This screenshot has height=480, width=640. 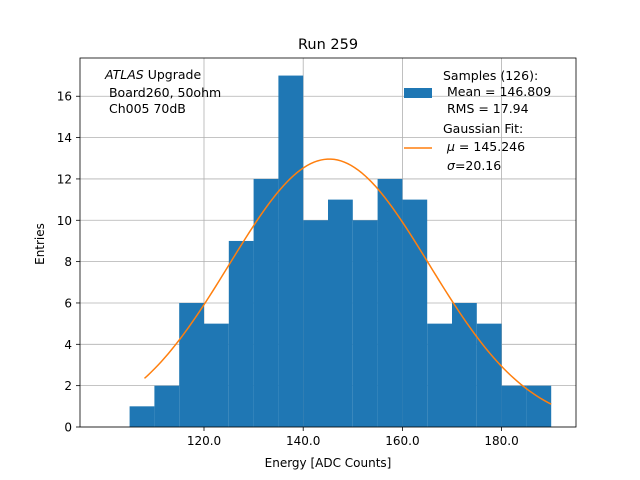 What do you see at coordinates (450, 146) in the screenshot?
I see `legend-mu-symbol: μ` at bounding box center [450, 146].